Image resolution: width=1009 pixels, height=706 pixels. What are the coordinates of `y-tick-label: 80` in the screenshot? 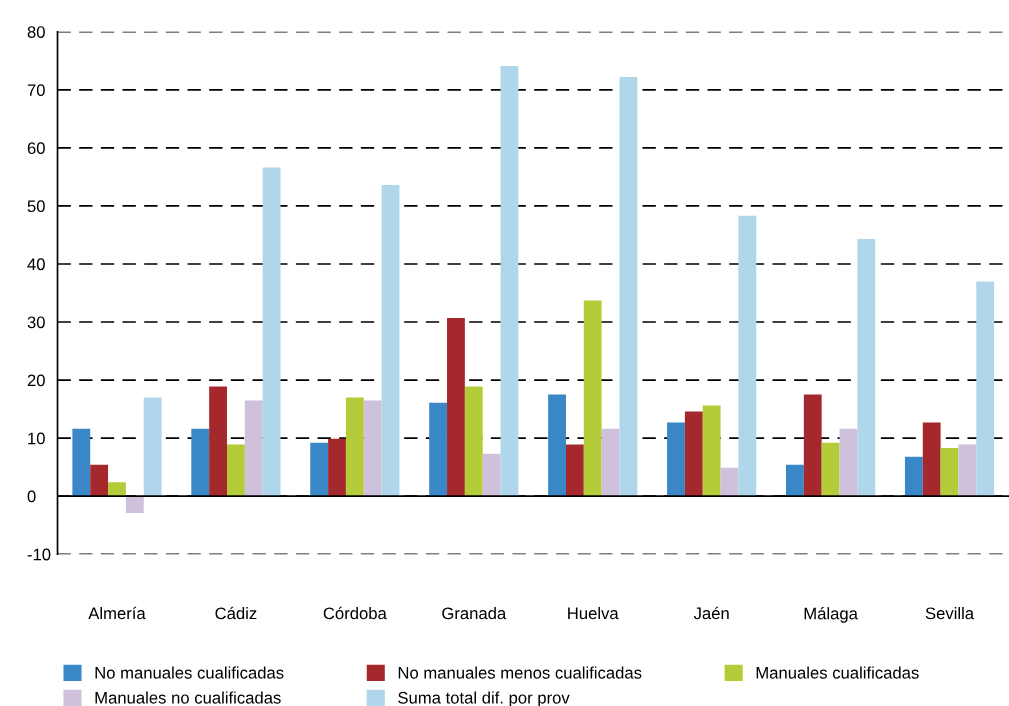 It's located at (36, 32).